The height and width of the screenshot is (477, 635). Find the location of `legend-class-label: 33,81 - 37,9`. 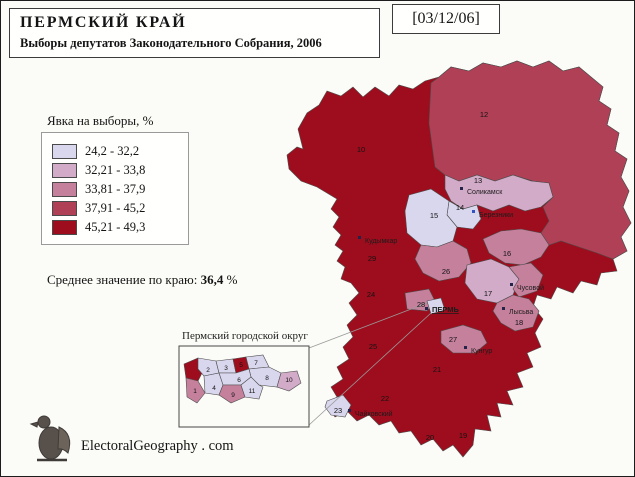

legend-class-label: 33,81 - 37,9 is located at coordinates (115, 189).